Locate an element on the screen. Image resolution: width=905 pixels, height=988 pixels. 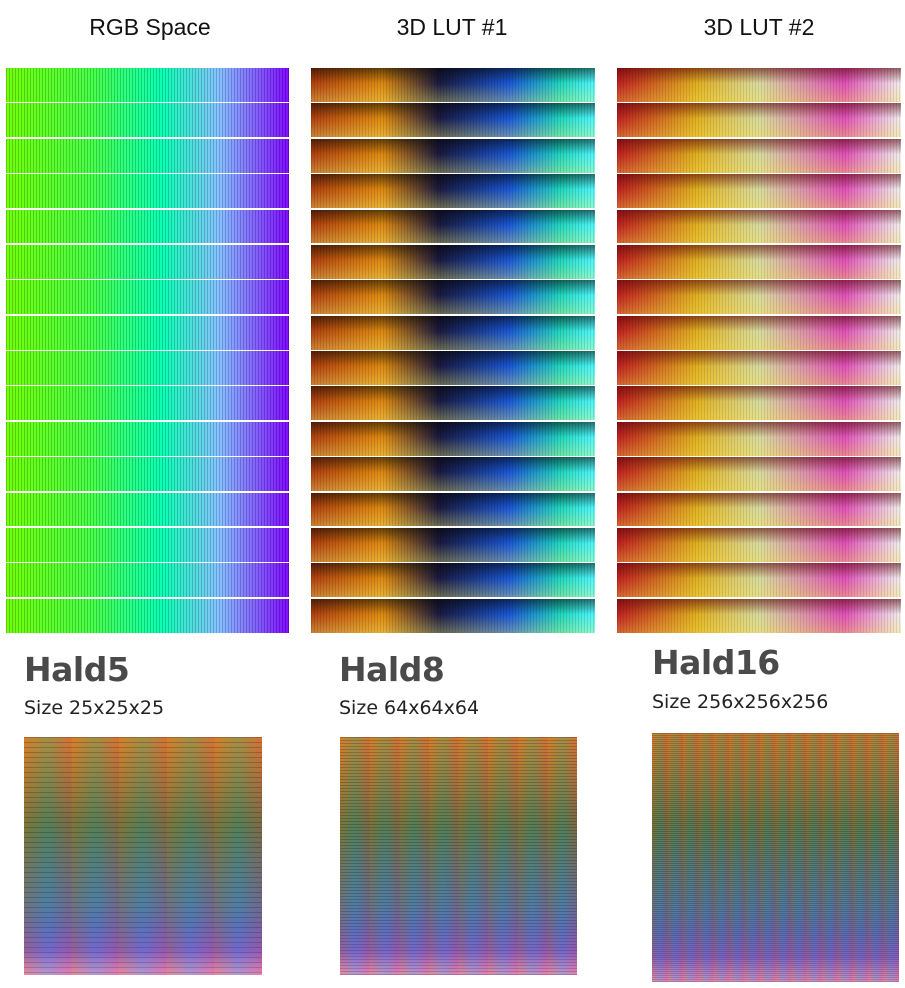
hald8-image is located at coordinates (458, 856).